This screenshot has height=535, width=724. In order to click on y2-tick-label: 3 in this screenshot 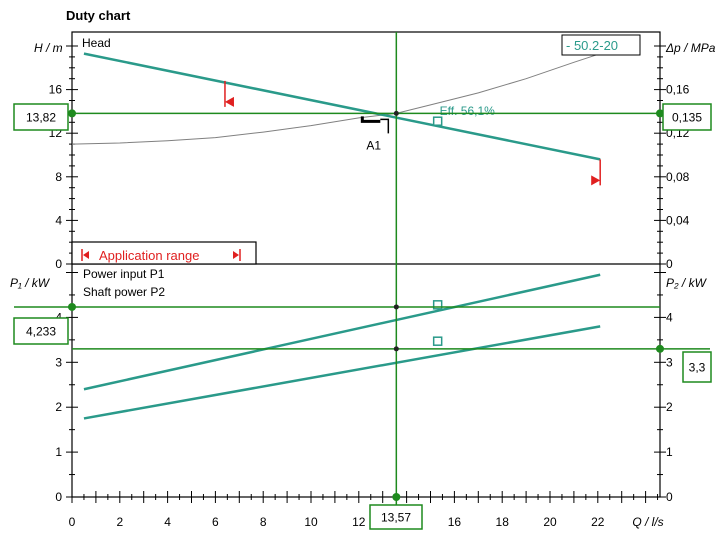, I will do `click(669, 362)`.